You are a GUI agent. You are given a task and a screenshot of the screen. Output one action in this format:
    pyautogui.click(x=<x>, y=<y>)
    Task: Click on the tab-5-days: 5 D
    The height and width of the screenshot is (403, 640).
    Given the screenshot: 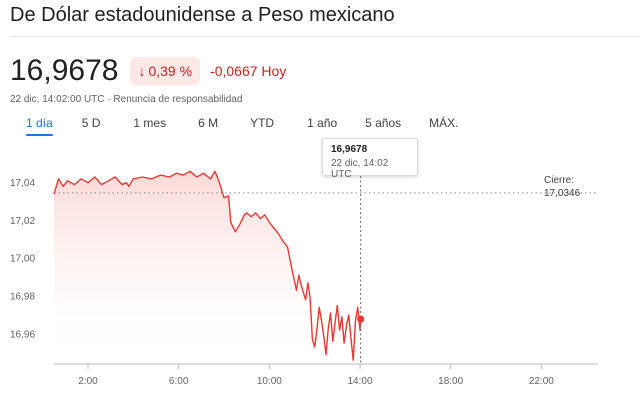 What is the action you would take?
    pyautogui.click(x=91, y=123)
    